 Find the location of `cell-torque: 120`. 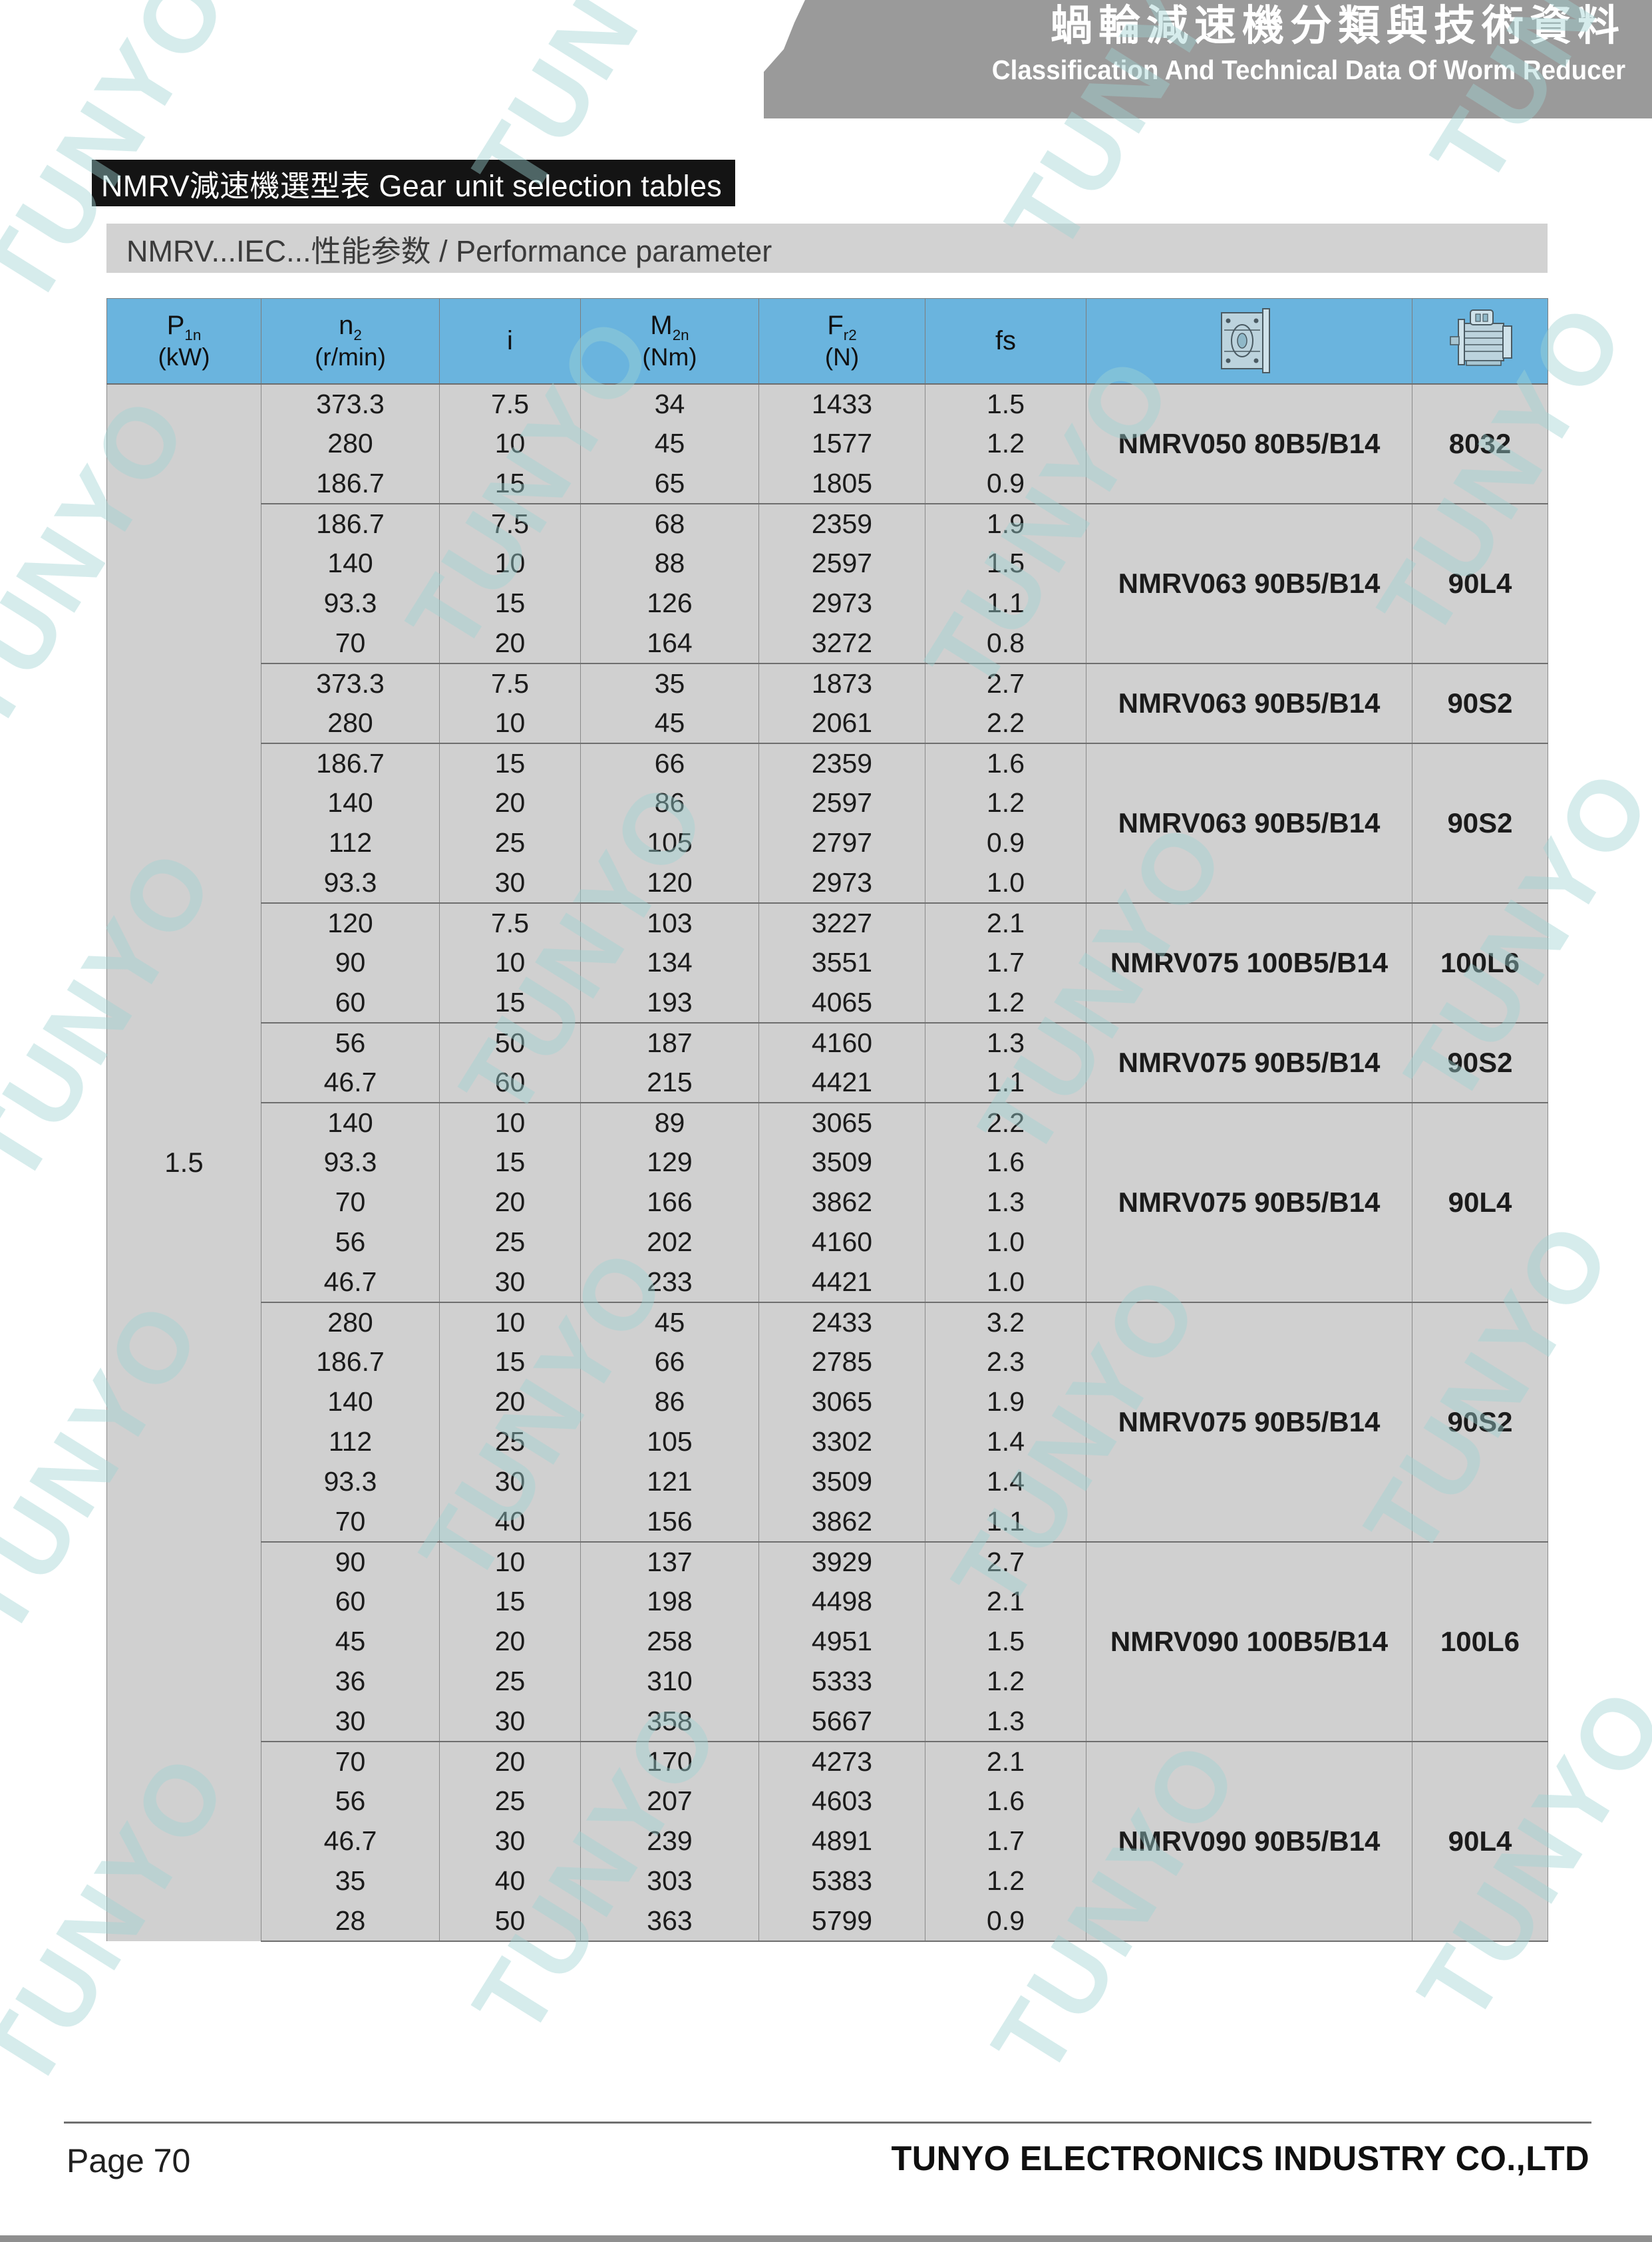

cell-torque: 120 is located at coordinates (670, 882).